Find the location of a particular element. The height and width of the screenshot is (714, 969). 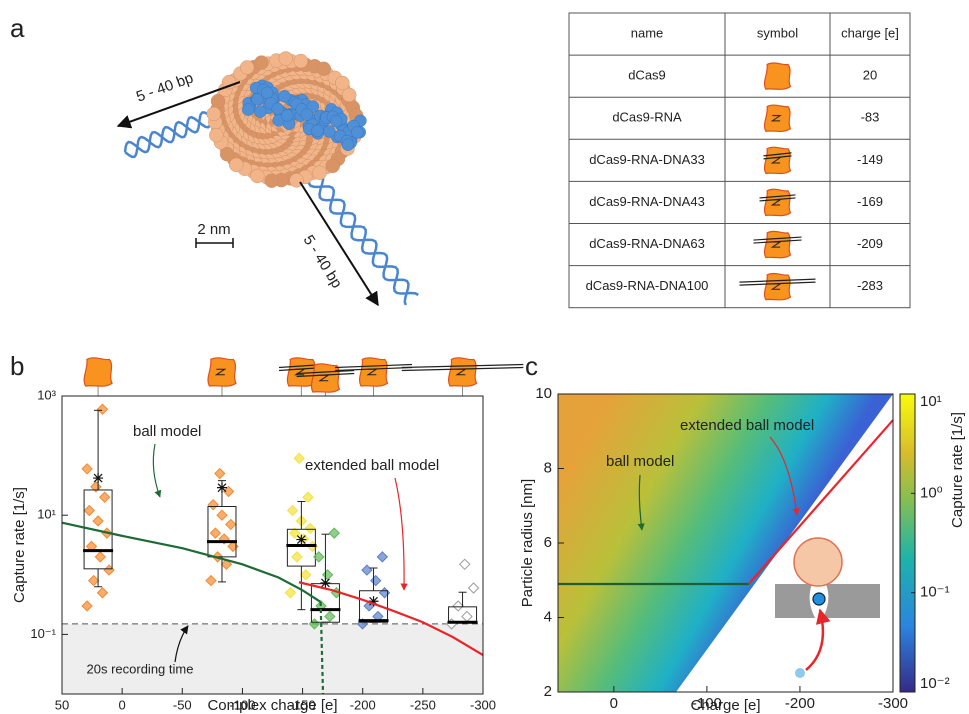

y-tick-label: 10¹ is located at coordinates (46, 514).